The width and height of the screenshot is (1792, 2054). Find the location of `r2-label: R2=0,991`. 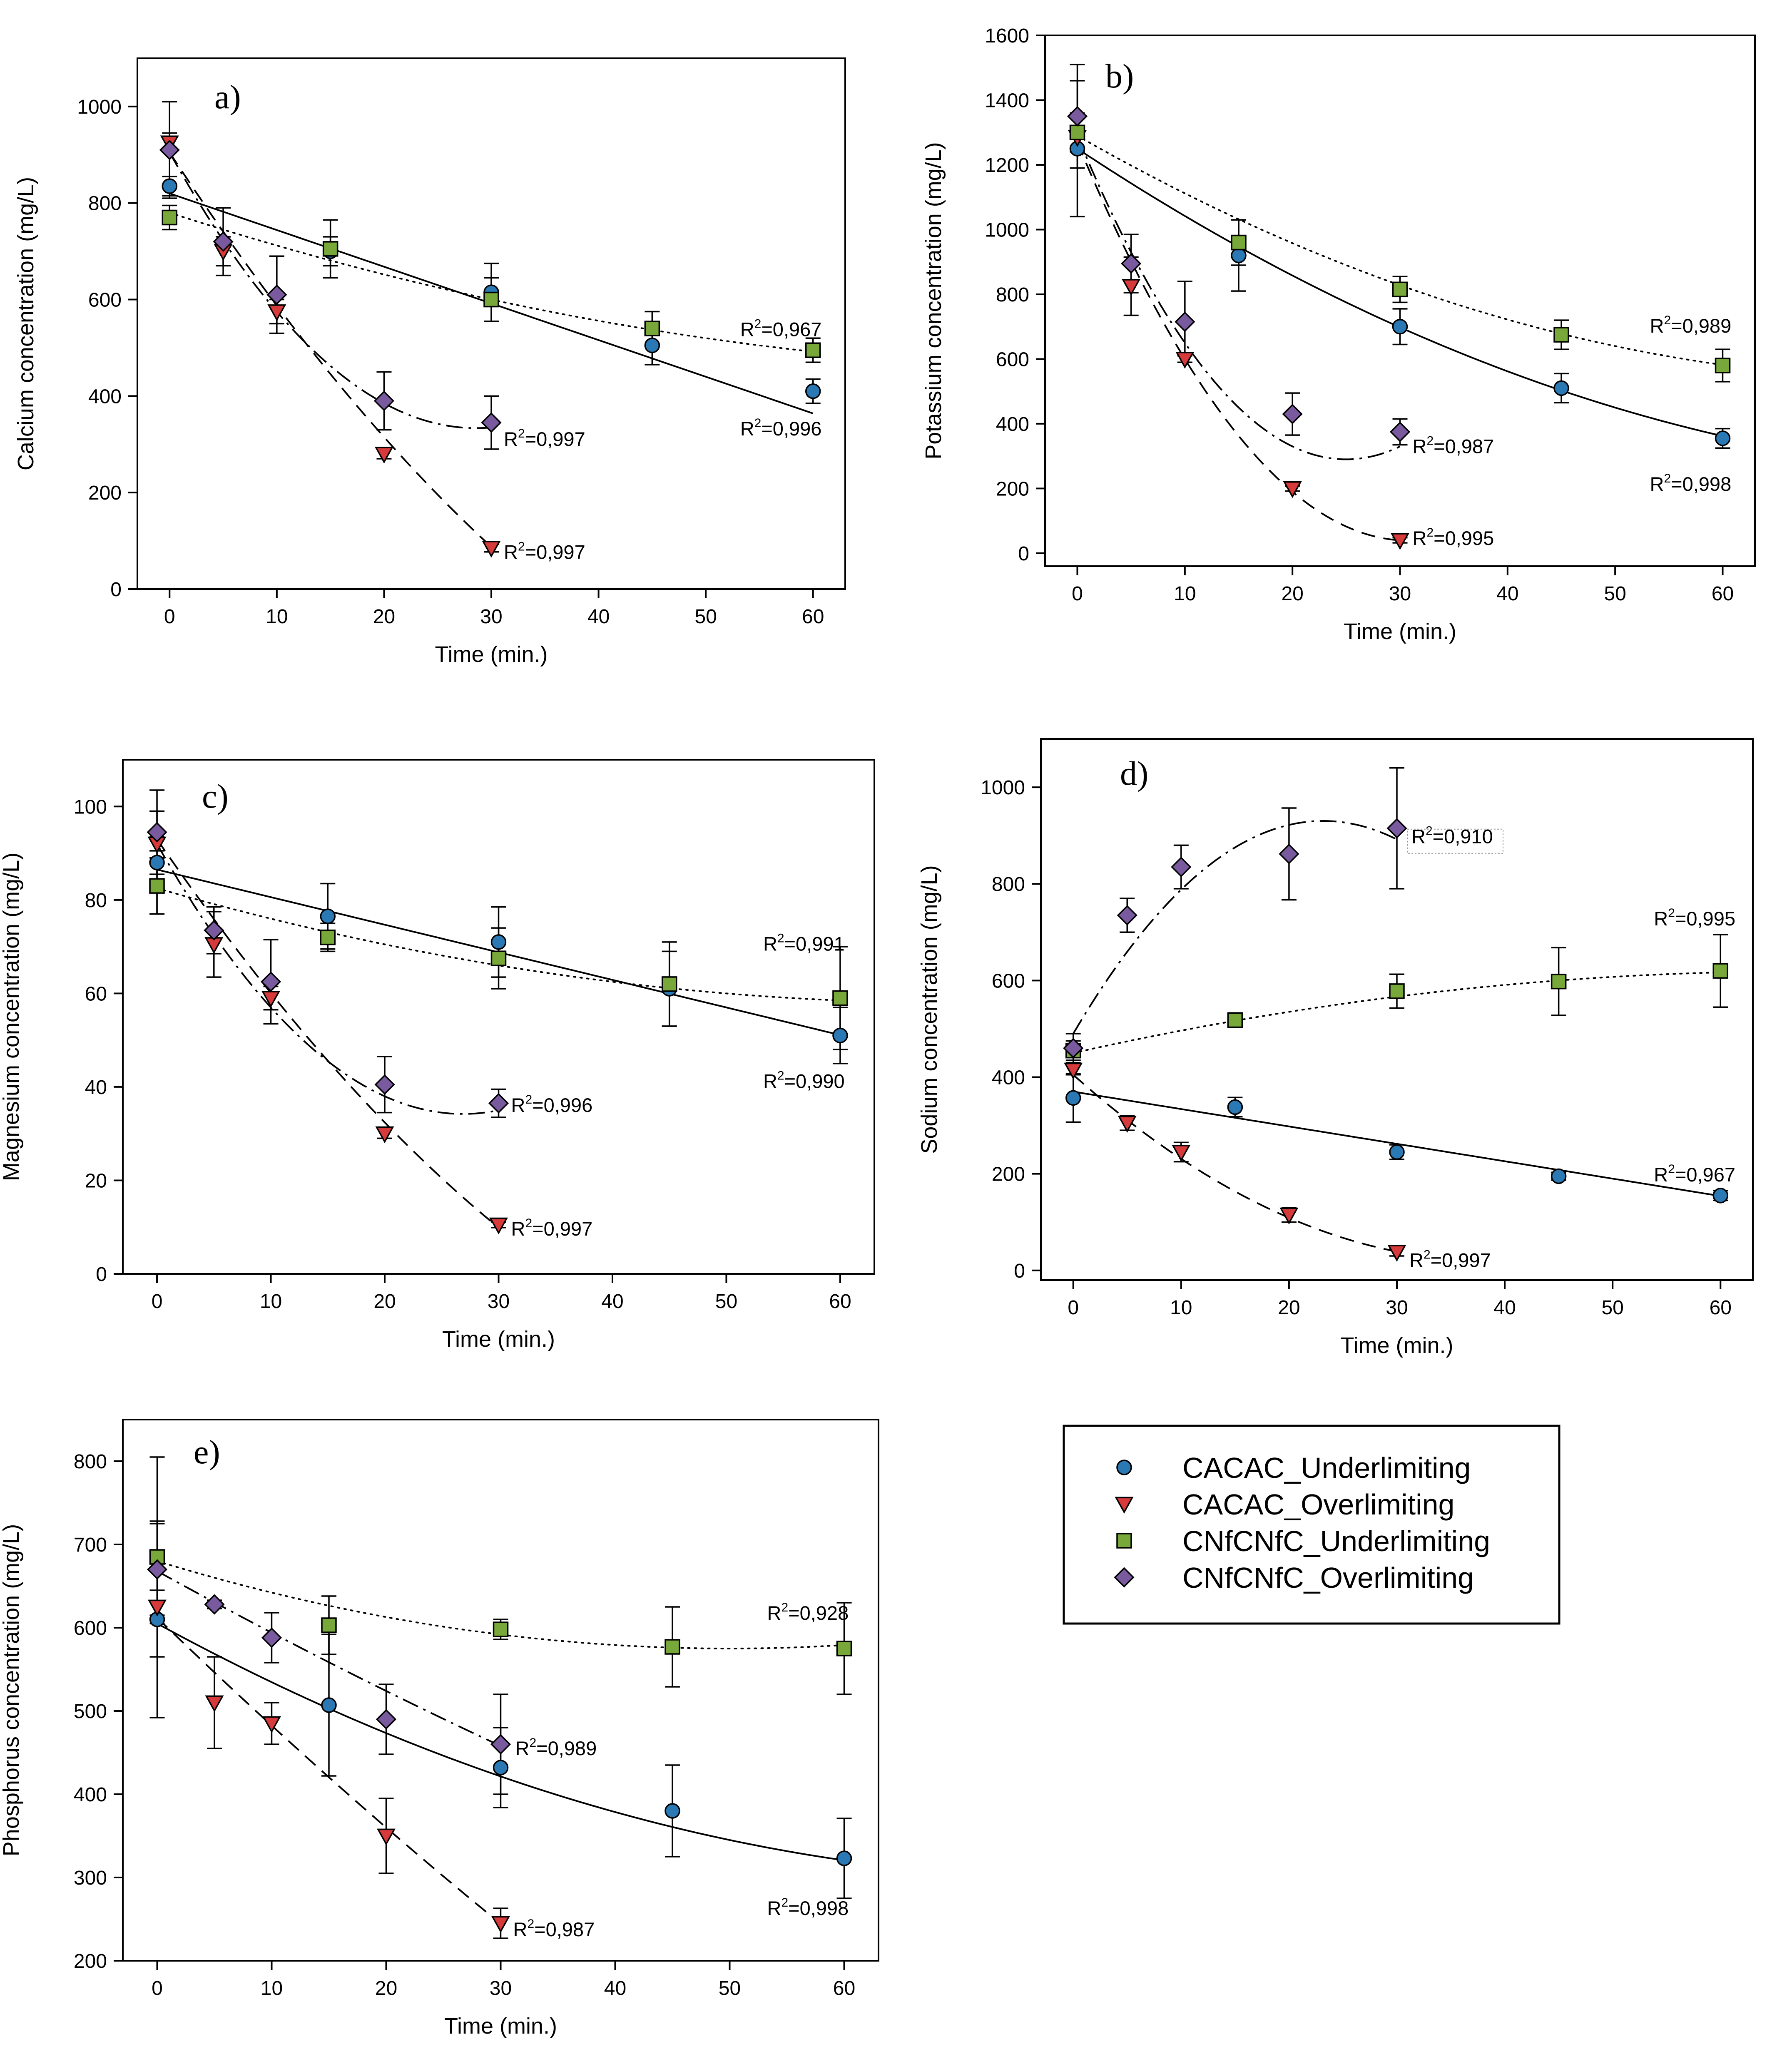

r2-label: R2=0,991 is located at coordinates (804, 944).